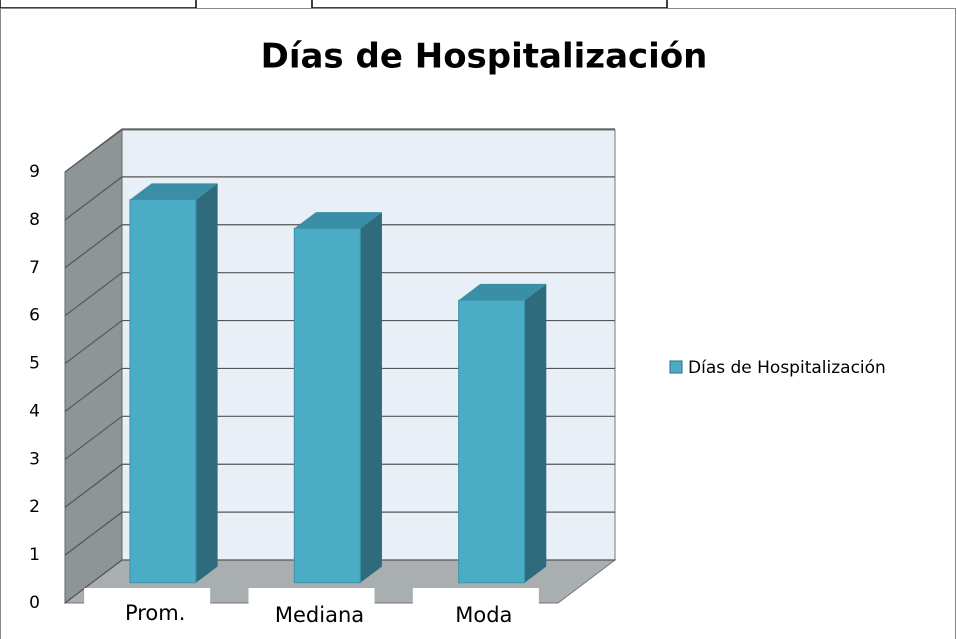  What do you see at coordinates (483, 615) in the screenshot?
I see `x-tick-label: Moda` at bounding box center [483, 615].